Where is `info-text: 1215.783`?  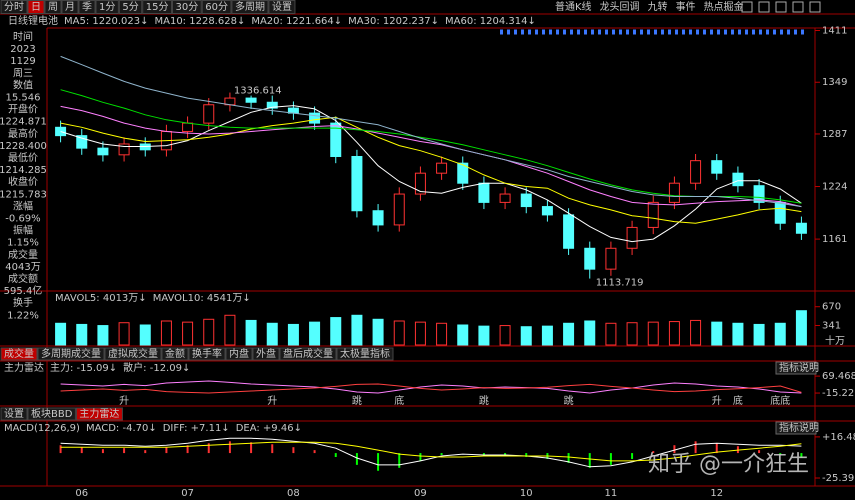
info-text: 1215.783 is located at coordinates (23, 194).